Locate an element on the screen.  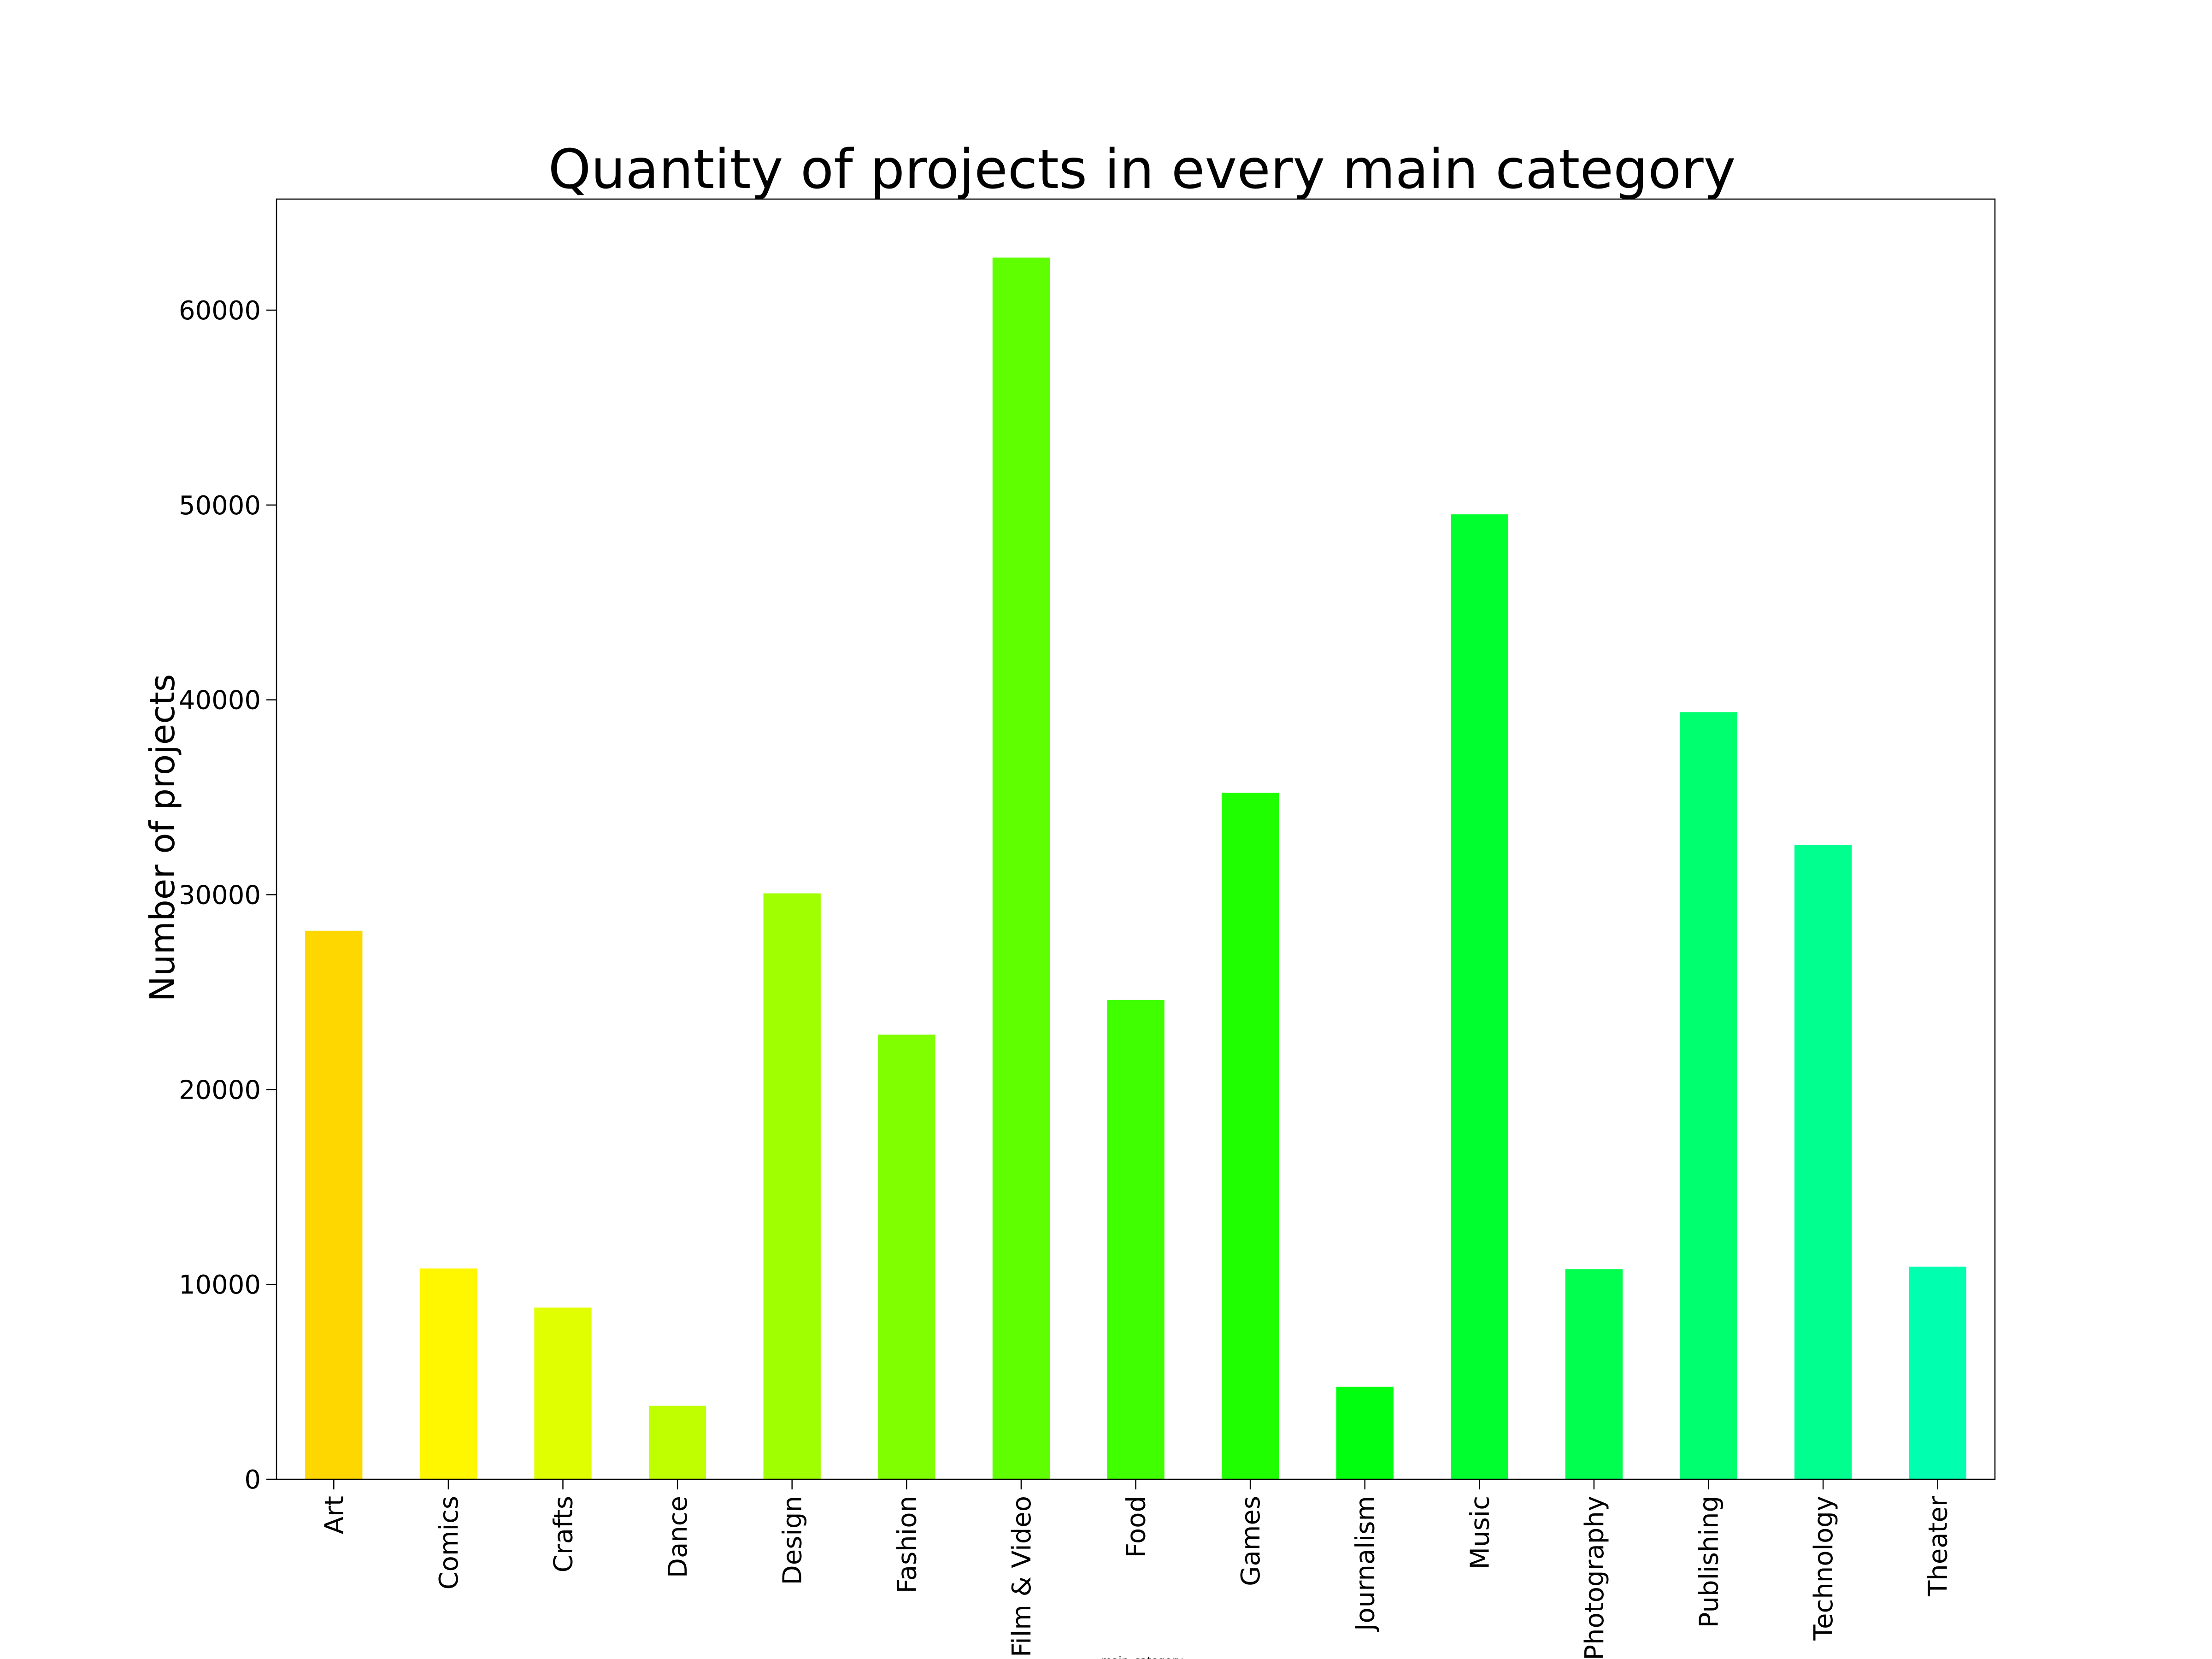
y-tick-label: 0 is located at coordinates (252, 1480).